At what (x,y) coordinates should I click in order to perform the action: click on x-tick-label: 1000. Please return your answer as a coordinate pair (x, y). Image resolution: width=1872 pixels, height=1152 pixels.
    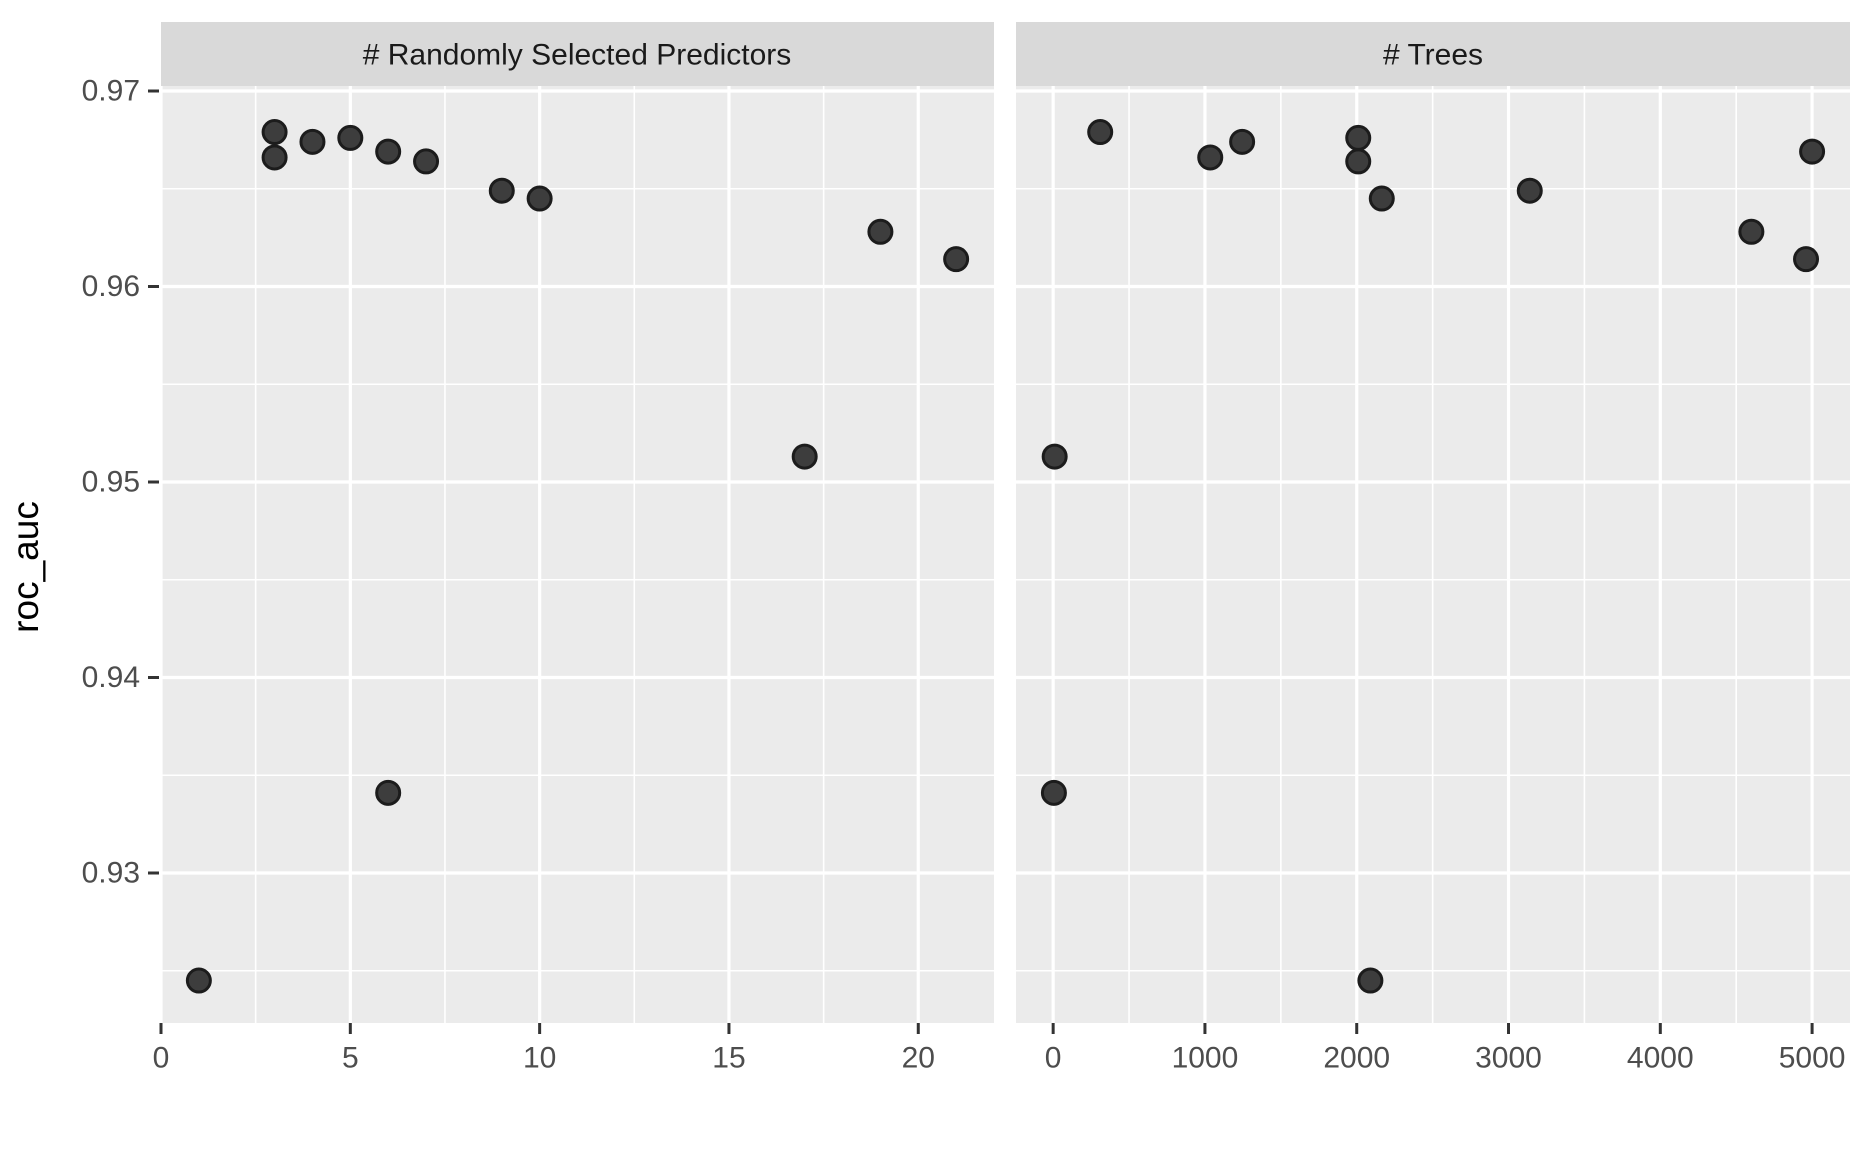
    Looking at the image, I should click on (1205, 1058).